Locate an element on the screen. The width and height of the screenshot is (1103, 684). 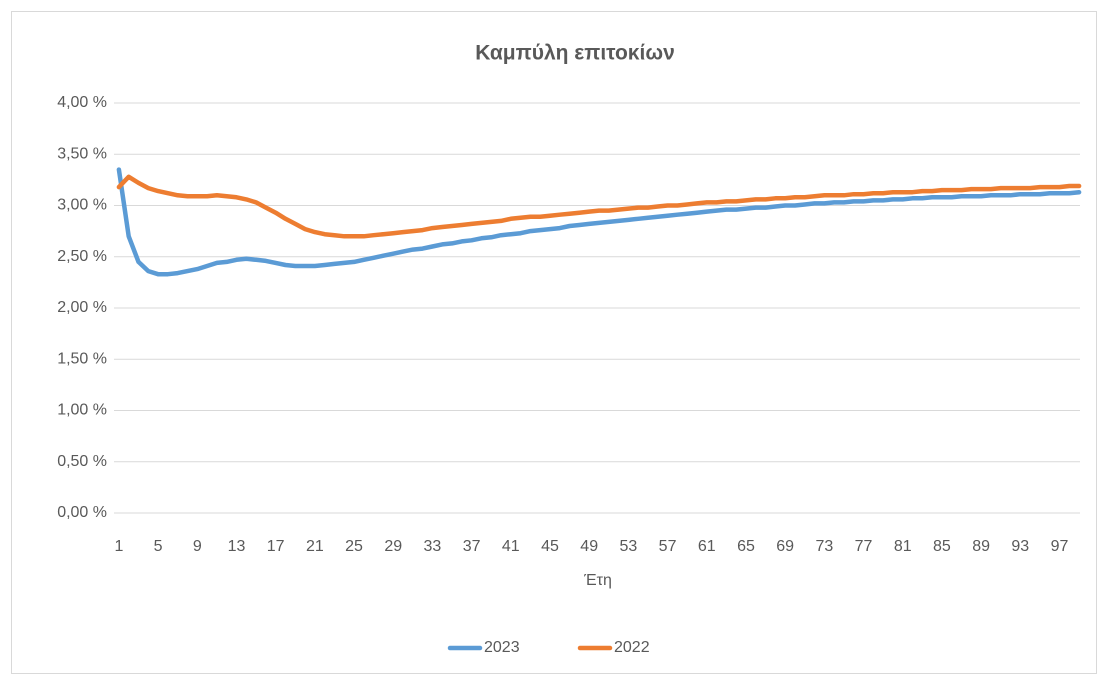
x-tick-label: 5 is located at coordinates (158, 546).